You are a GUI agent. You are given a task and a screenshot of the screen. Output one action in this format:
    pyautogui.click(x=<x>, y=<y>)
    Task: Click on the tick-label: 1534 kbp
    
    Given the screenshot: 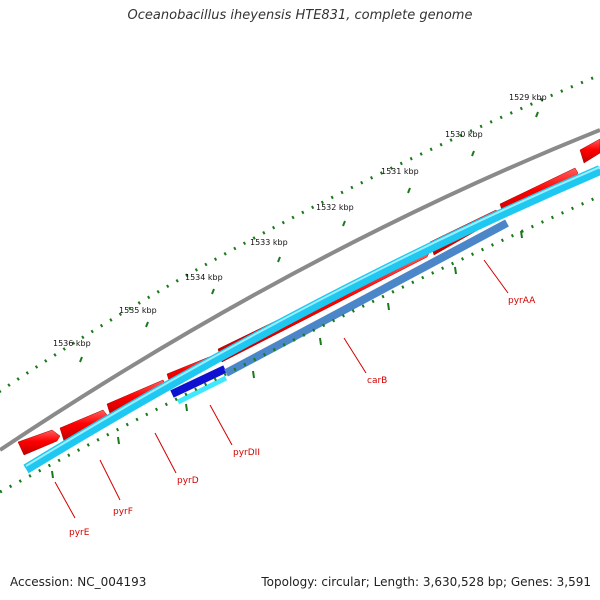 What is the action you would take?
    pyautogui.click(x=204, y=277)
    